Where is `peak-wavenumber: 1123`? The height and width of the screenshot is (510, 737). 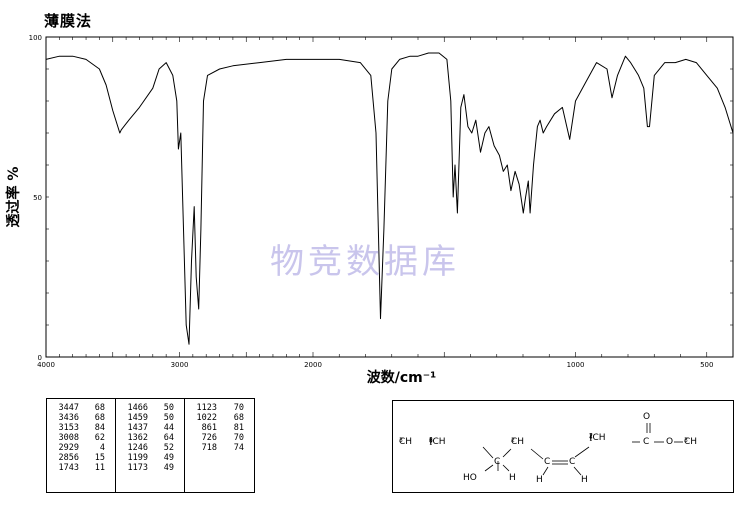
peak-wavenumber: 1123 is located at coordinates (206, 408).